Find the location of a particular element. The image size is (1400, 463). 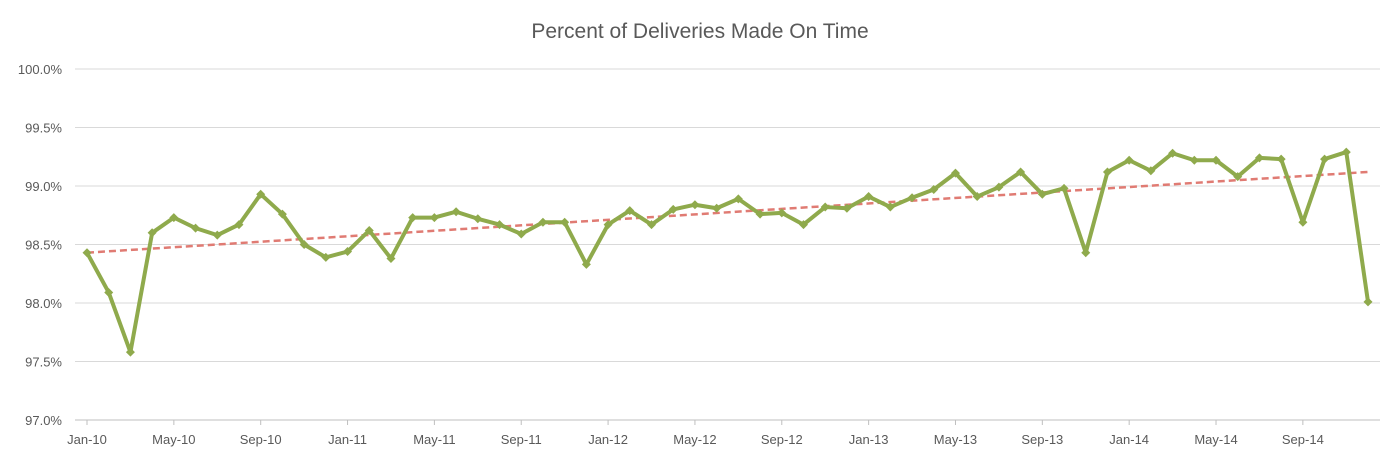

x-tick-label: Jan-13 is located at coordinates (869, 439).